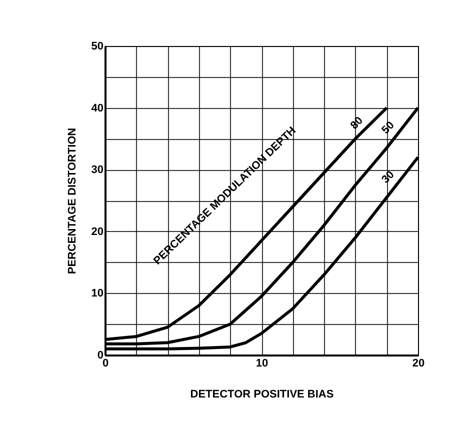 This screenshot has height=433, width=467. What do you see at coordinates (418, 364) in the screenshot?
I see `x-tick-label: 20` at bounding box center [418, 364].